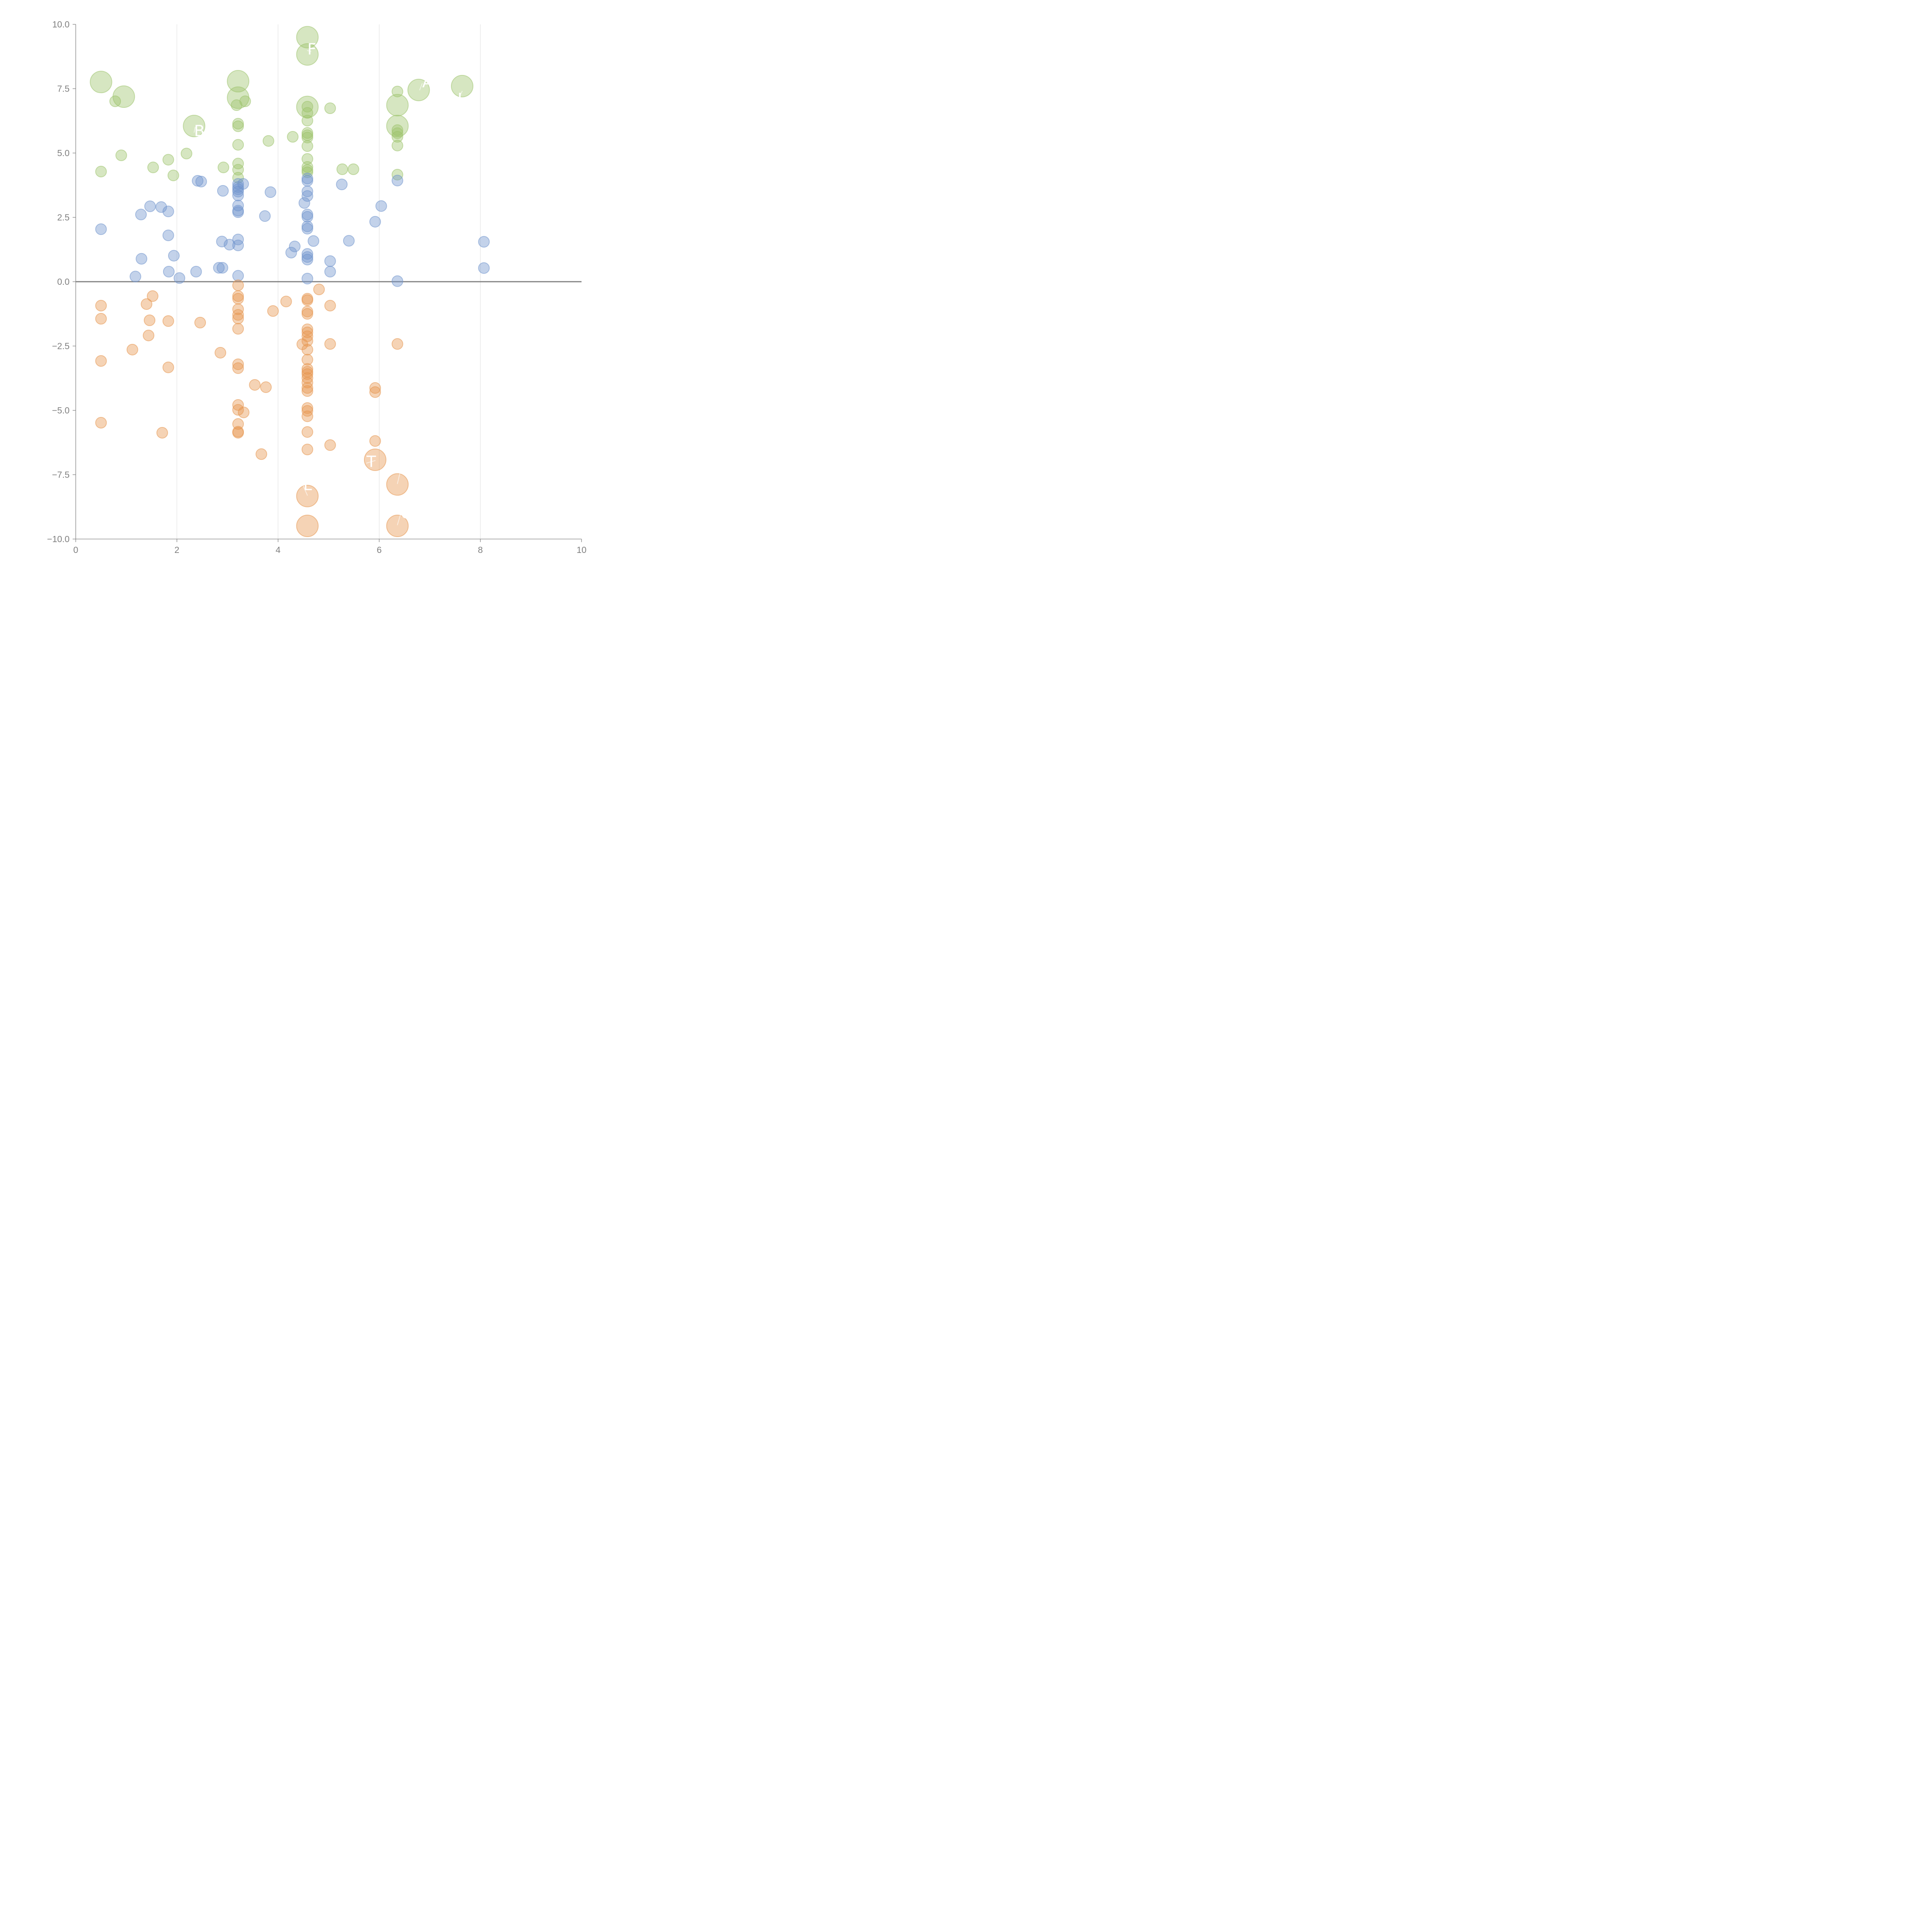  Describe the element at coordinates (582, 550) in the screenshot. I see `x-tick-label: 10` at that location.